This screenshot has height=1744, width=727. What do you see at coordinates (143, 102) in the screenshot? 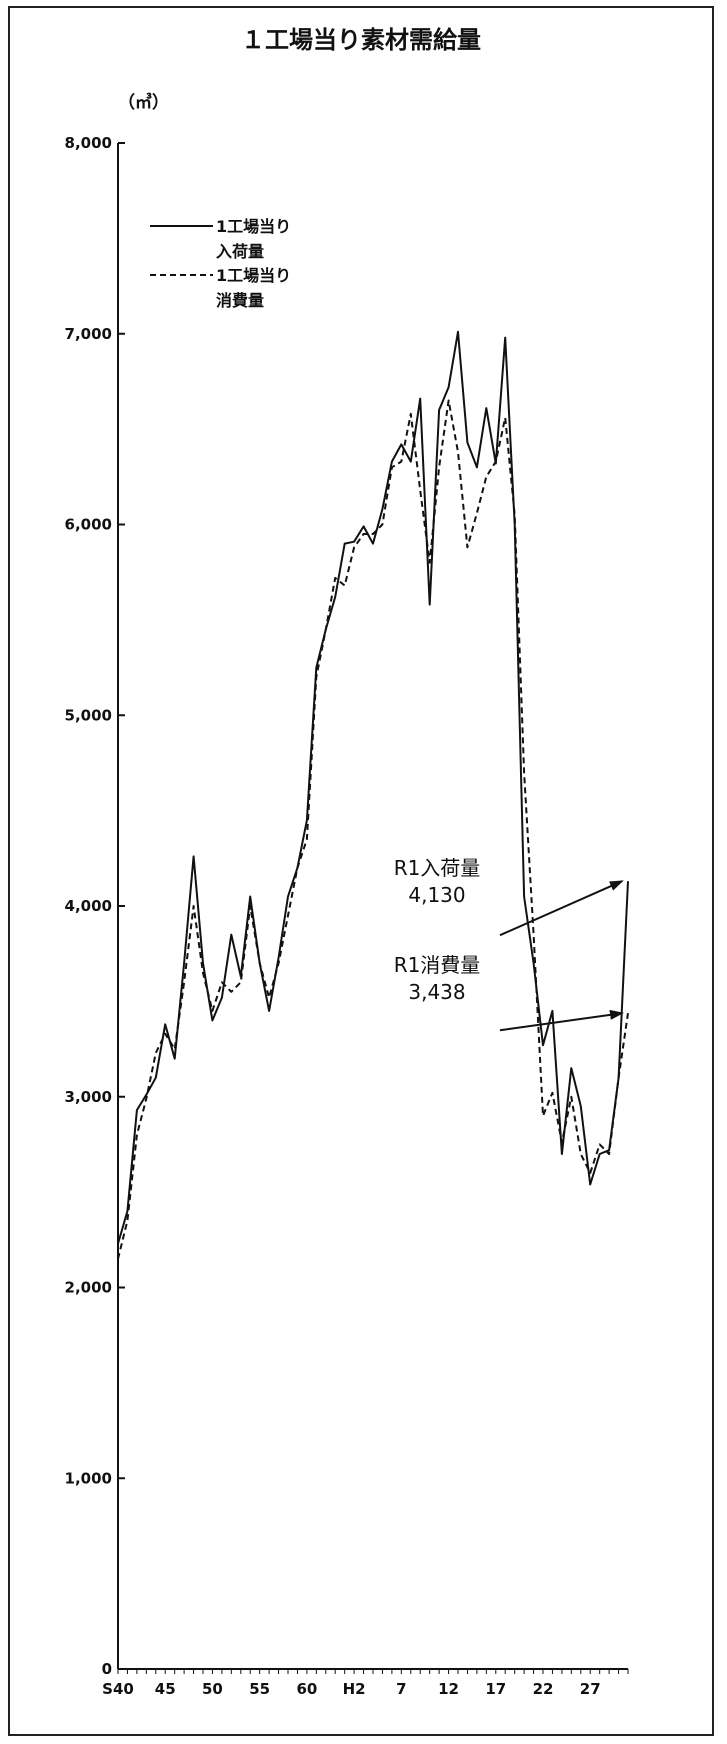
I see `y-axis-unit: （㎥）` at bounding box center [143, 102].